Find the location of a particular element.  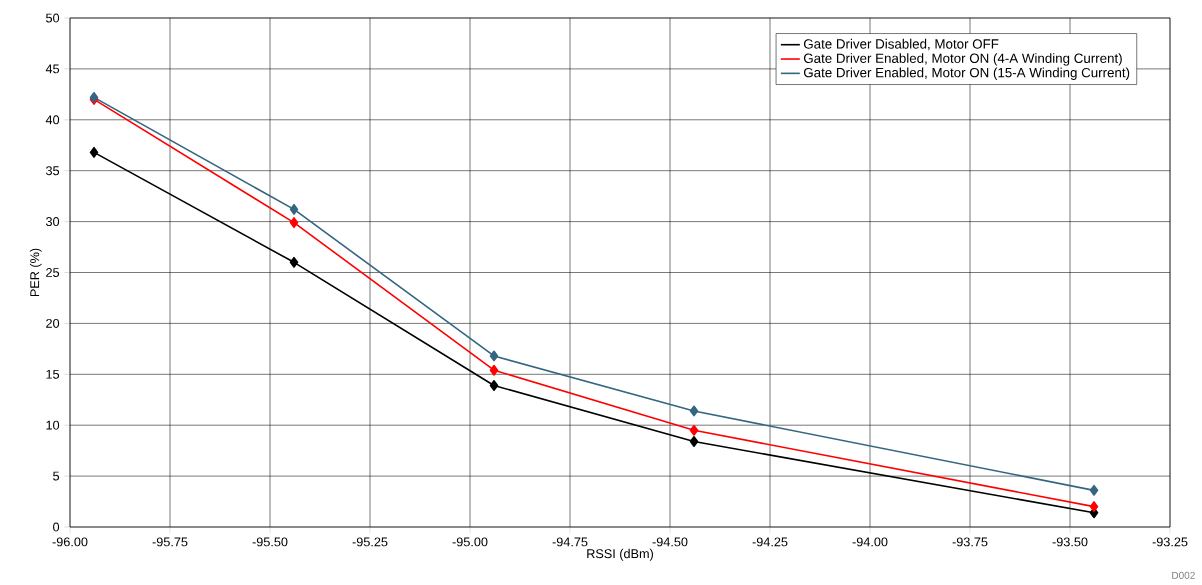

x-tick-label: -94.00 is located at coordinates (870, 542).